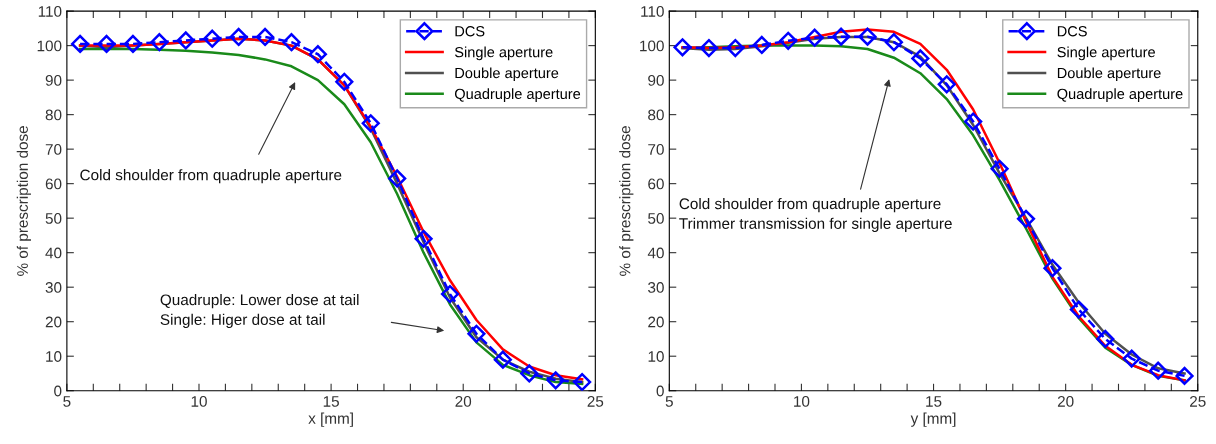  I want to click on annotation: Quadruple: Lower dose at tail Single: Higer dose at tail, so click(259, 311).